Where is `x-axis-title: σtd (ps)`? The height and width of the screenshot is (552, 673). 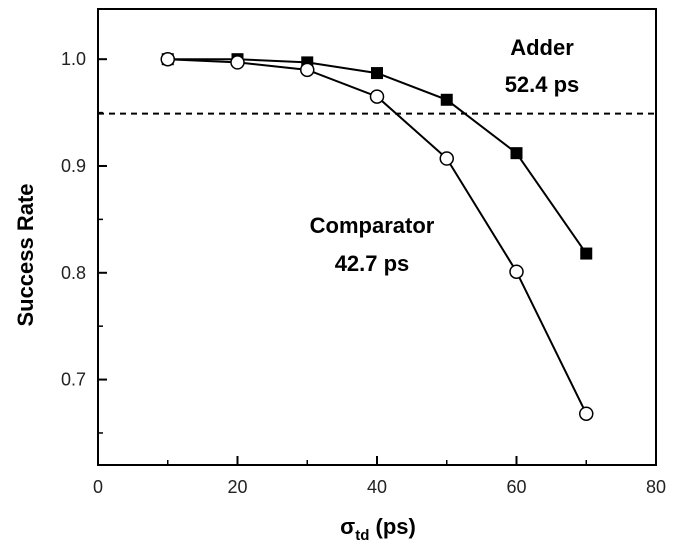
x-axis-title: σtd (ps) is located at coordinates (378, 529).